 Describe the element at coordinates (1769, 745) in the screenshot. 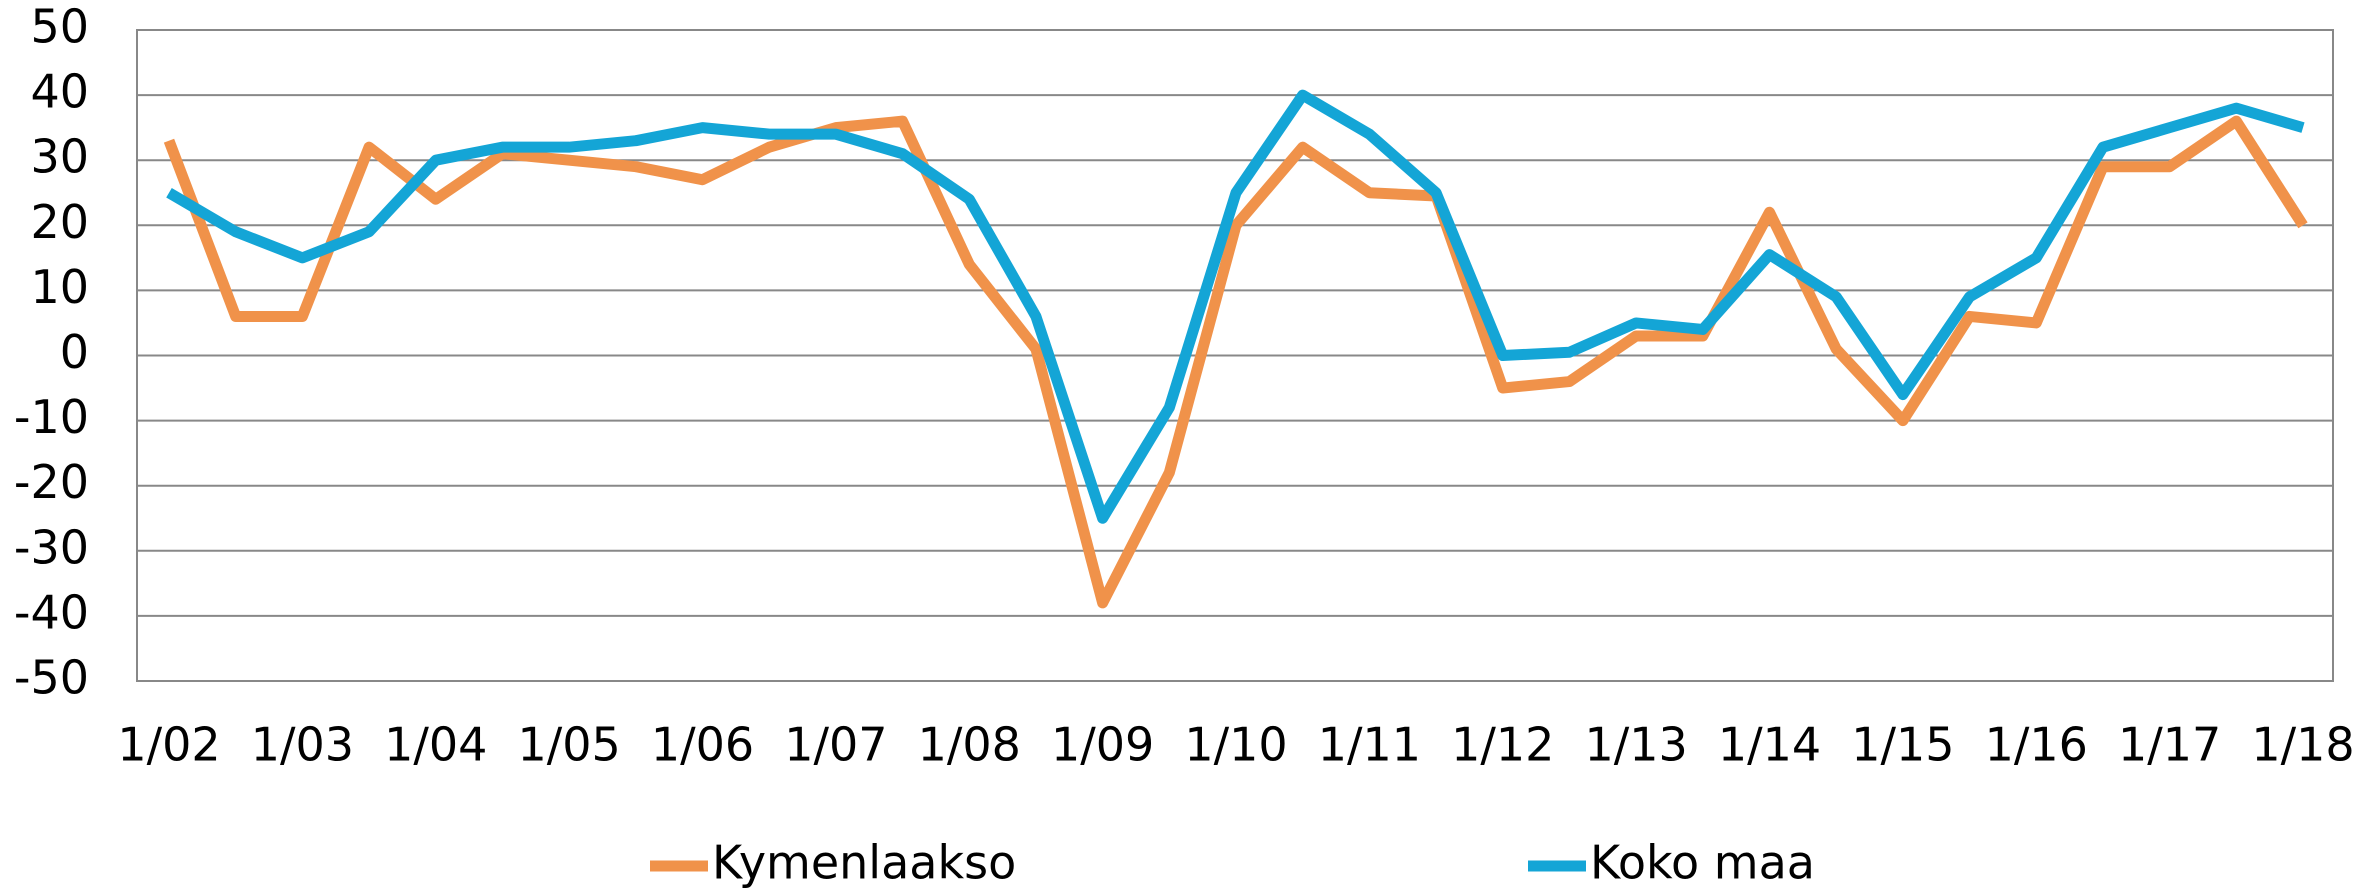

I see `x-tick-label: 1/14` at that location.